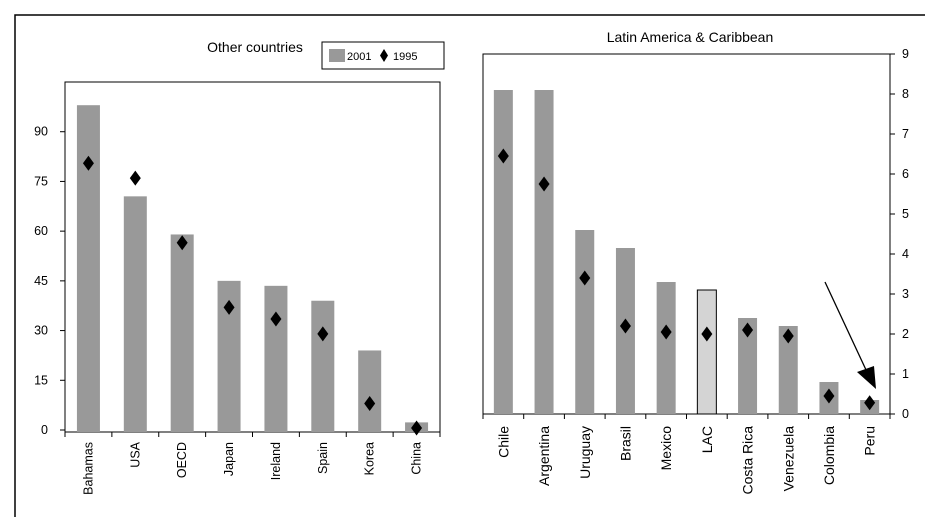  I want to click on x-tick-label: Costa Rica, so click(748, 460).